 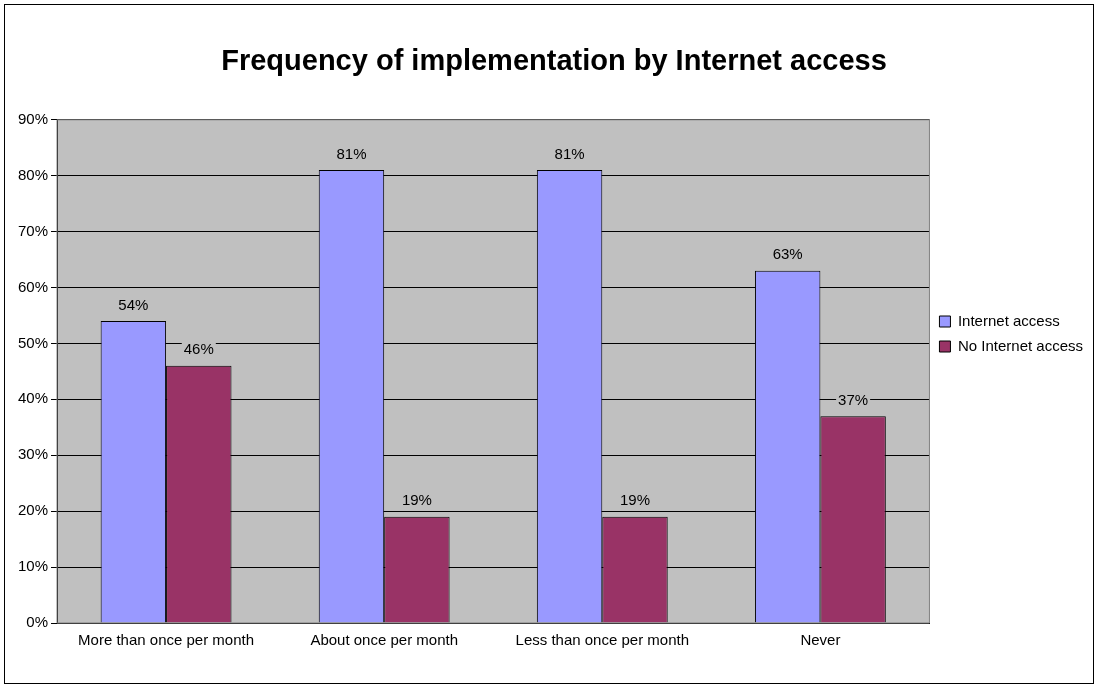 What do you see at coordinates (384, 640) in the screenshot?
I see `x-tick-label: About once per month` at bounding box center [384, 640].